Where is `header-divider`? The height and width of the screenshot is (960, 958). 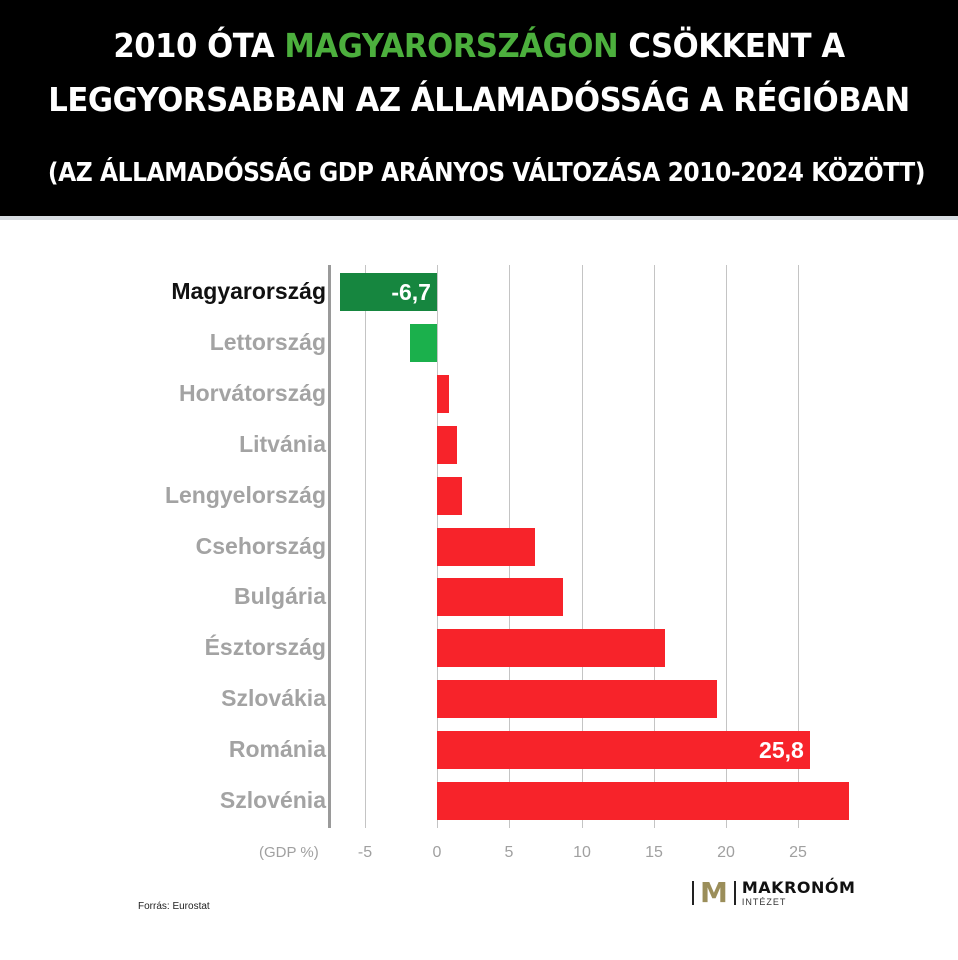 header-divider is located at coordinates (479, 218).